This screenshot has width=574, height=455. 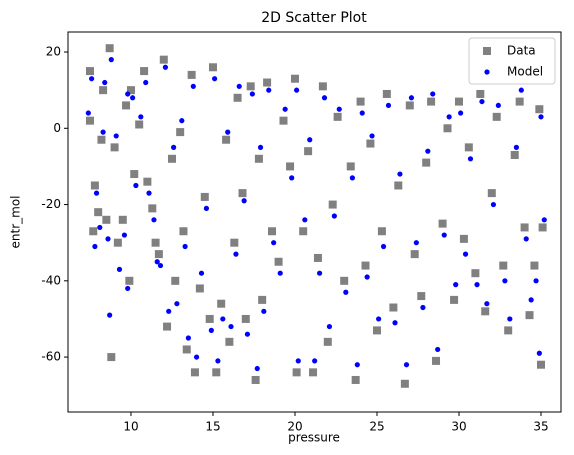 What do you see at coordinates (51, 204) in the screenshot?
I see `y-tick-label: -20` at bounding box center [51, 204].